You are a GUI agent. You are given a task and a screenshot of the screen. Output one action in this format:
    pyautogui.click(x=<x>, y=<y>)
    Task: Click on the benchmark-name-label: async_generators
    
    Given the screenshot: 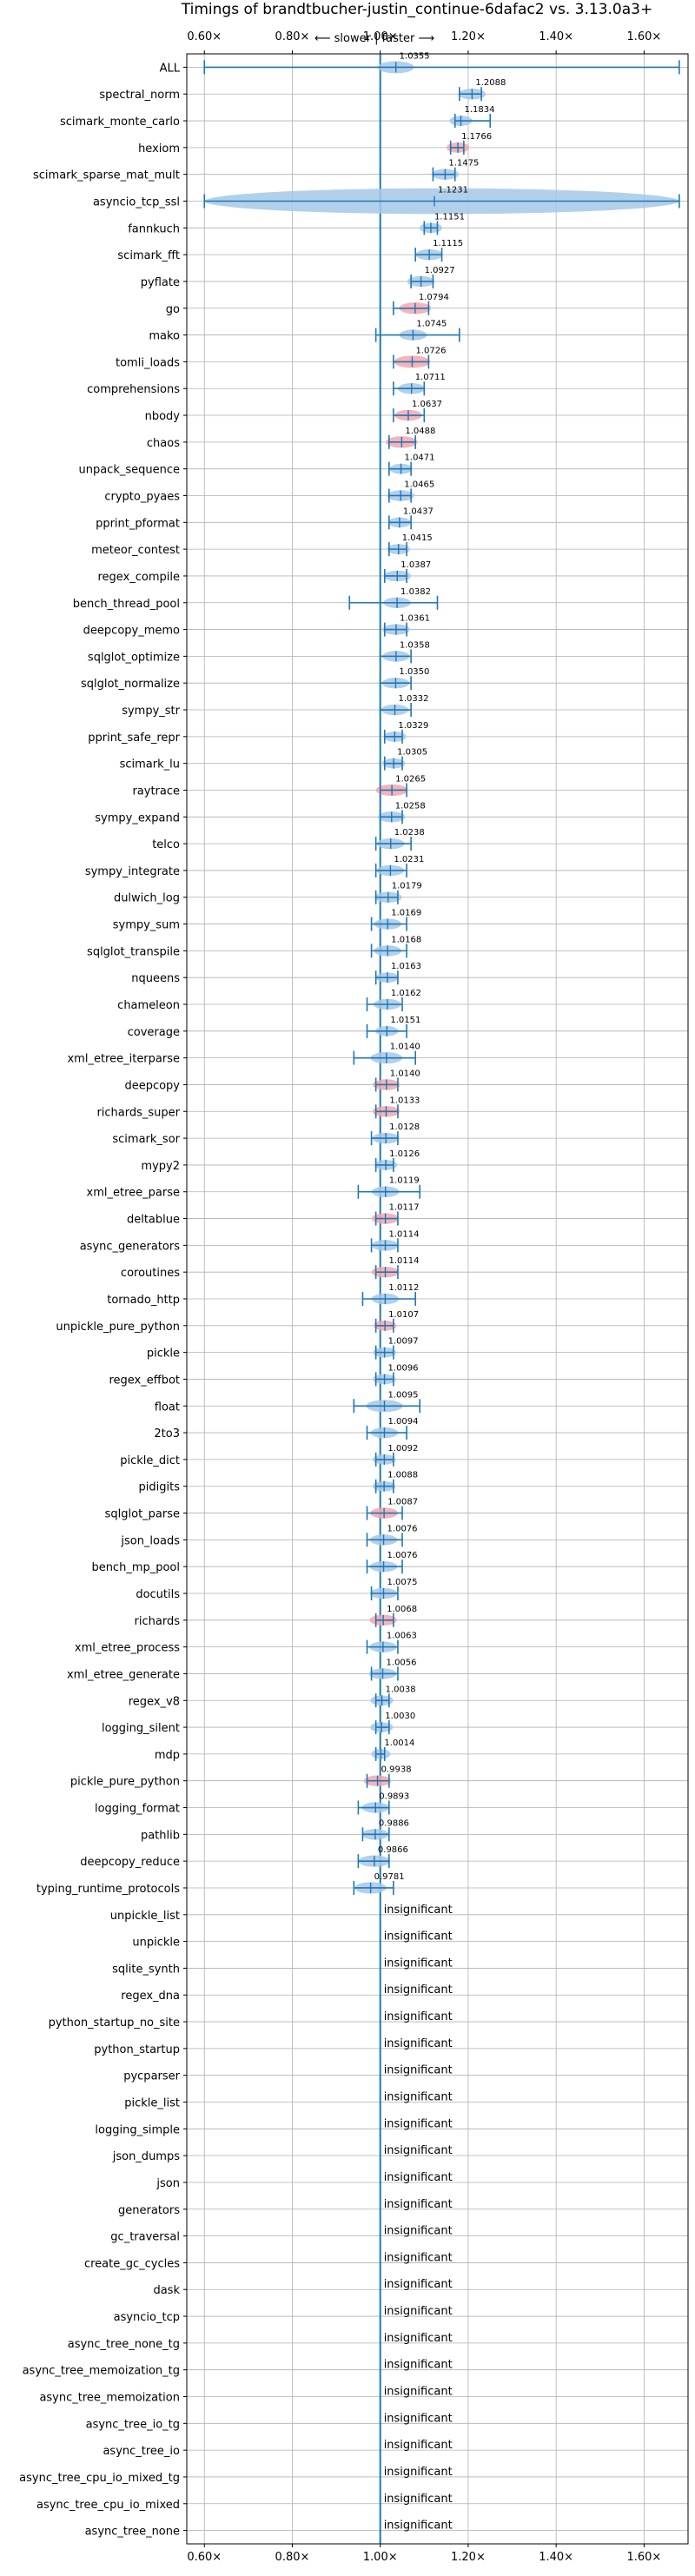 What is the action you would take?
    pyautogui.click(x=130, y=1246)
    